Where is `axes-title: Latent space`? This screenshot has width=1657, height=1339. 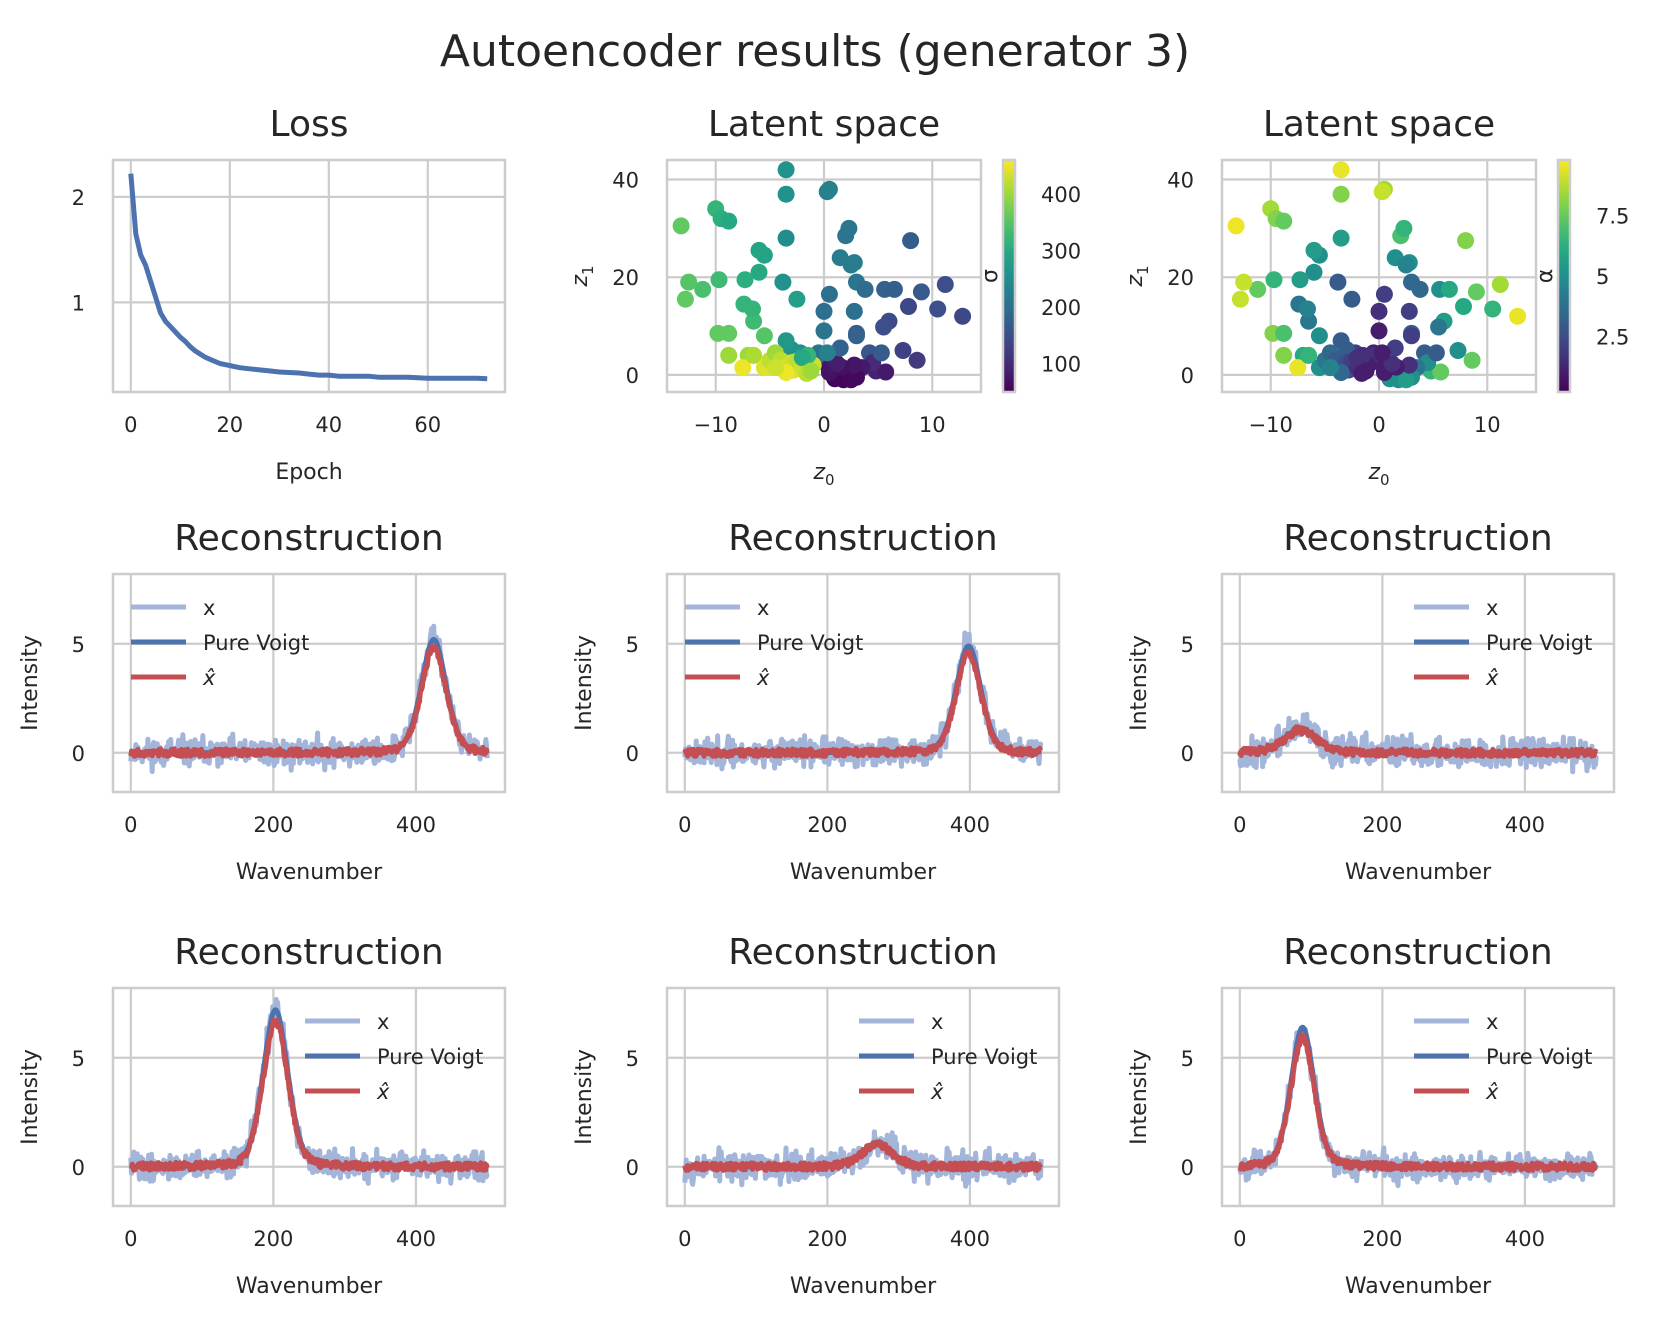
axes-title: Latent space is located at coordinates (1379, 124).